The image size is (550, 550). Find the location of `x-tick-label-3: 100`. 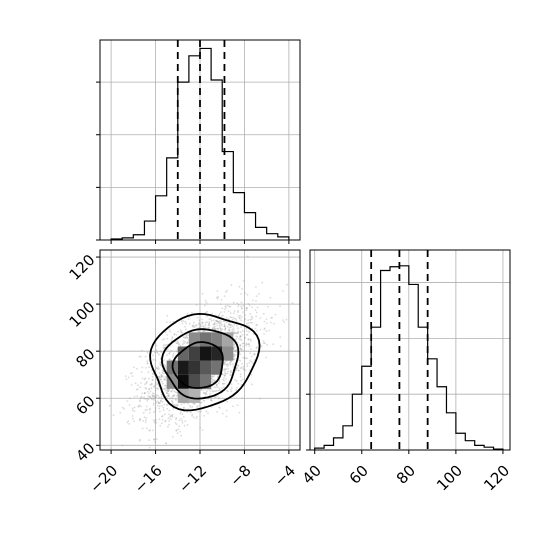

x-tick-label-3: 100 is located at coordinates (449, 478).